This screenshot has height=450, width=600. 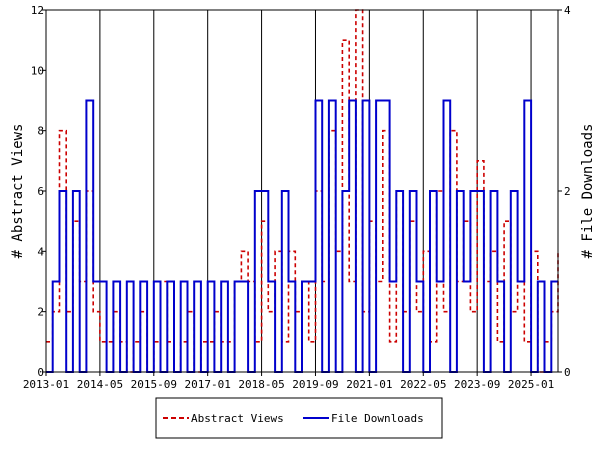 I want to click on legend: Abstract Views File Downloads, so click(x=299, y=418).